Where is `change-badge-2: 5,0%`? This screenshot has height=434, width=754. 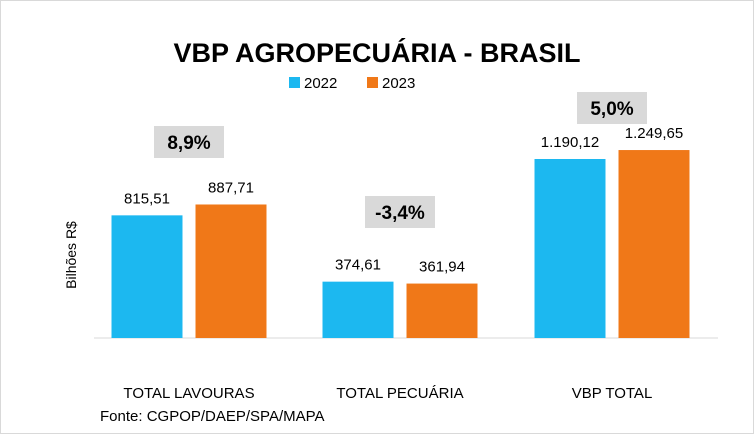 change-badge-2: 5,0% is located at coordinates (611, 109).